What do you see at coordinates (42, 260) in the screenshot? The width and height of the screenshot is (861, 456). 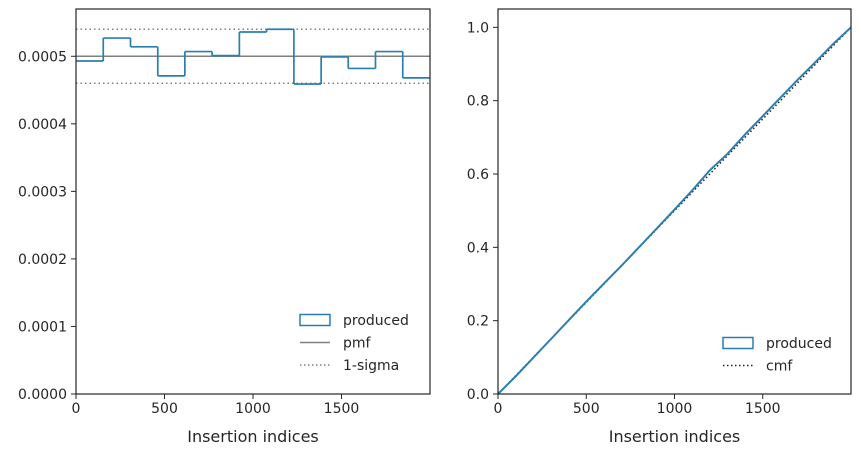 I see `y-tick-label: 0.0002` at bounding box center [42, 260].